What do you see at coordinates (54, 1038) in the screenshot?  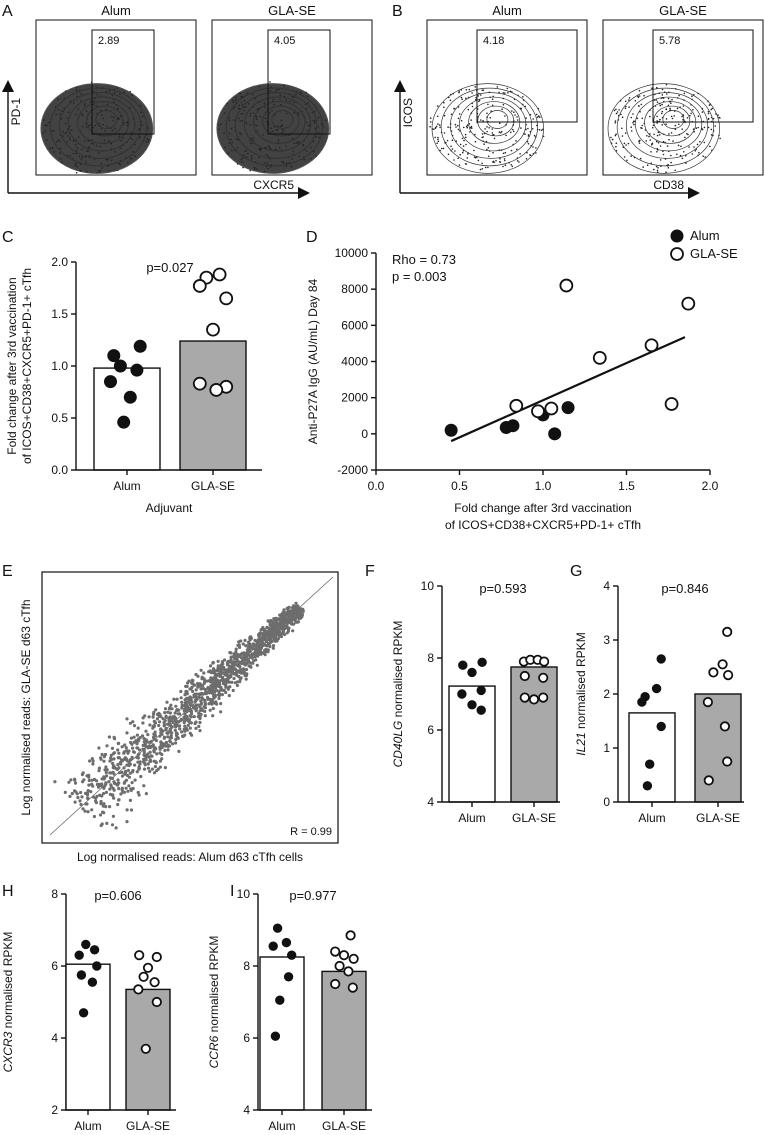 I see `y-tick-label: 4` at bounding box center [54, 1038].